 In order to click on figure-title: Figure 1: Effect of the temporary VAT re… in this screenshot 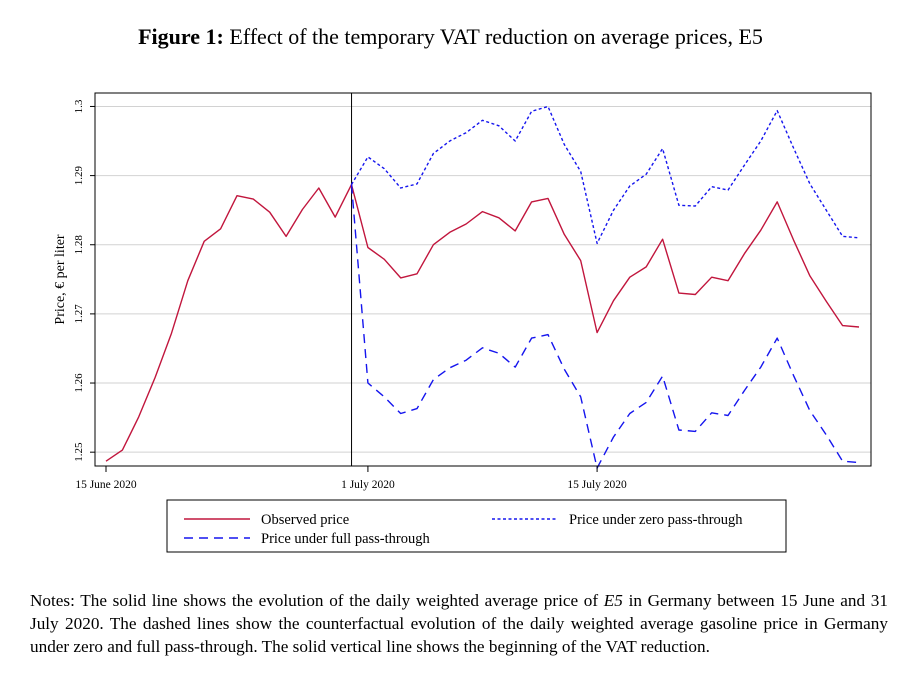, I will do `click(450, 37)`.